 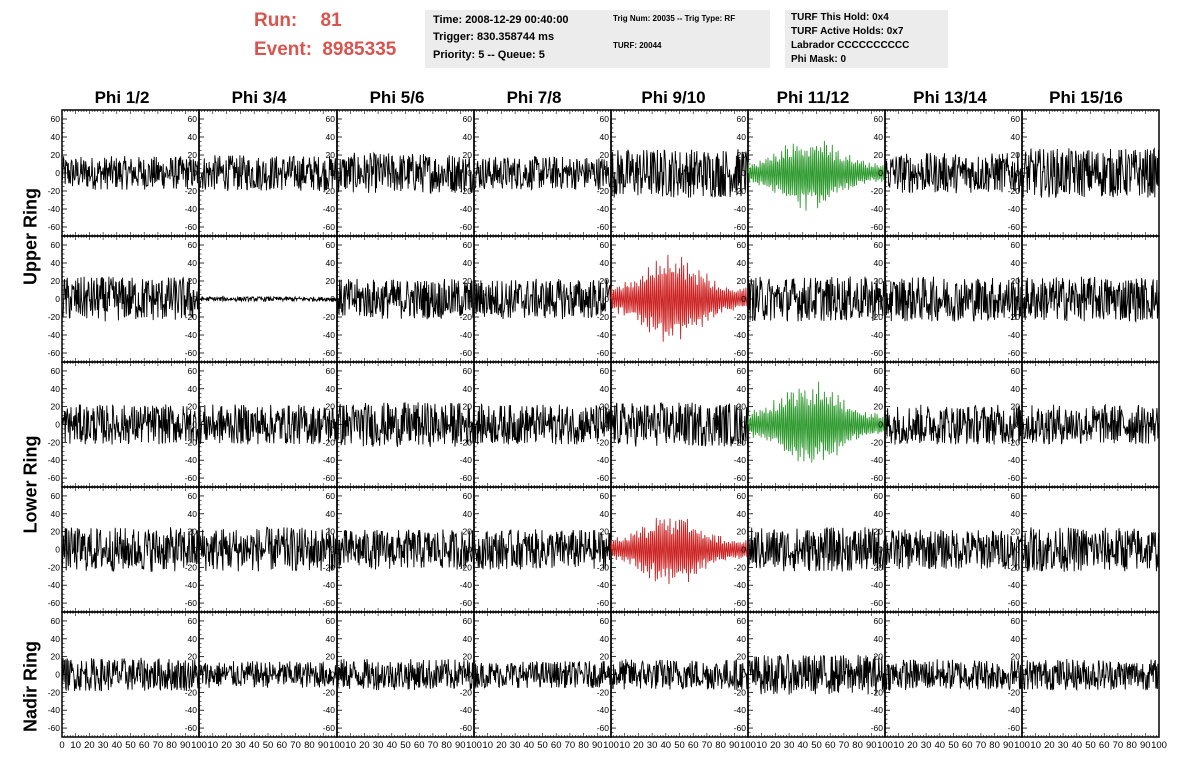 I want to click on column-header-phi-5-6: Phi 5/6, so click(x=397, y=97).